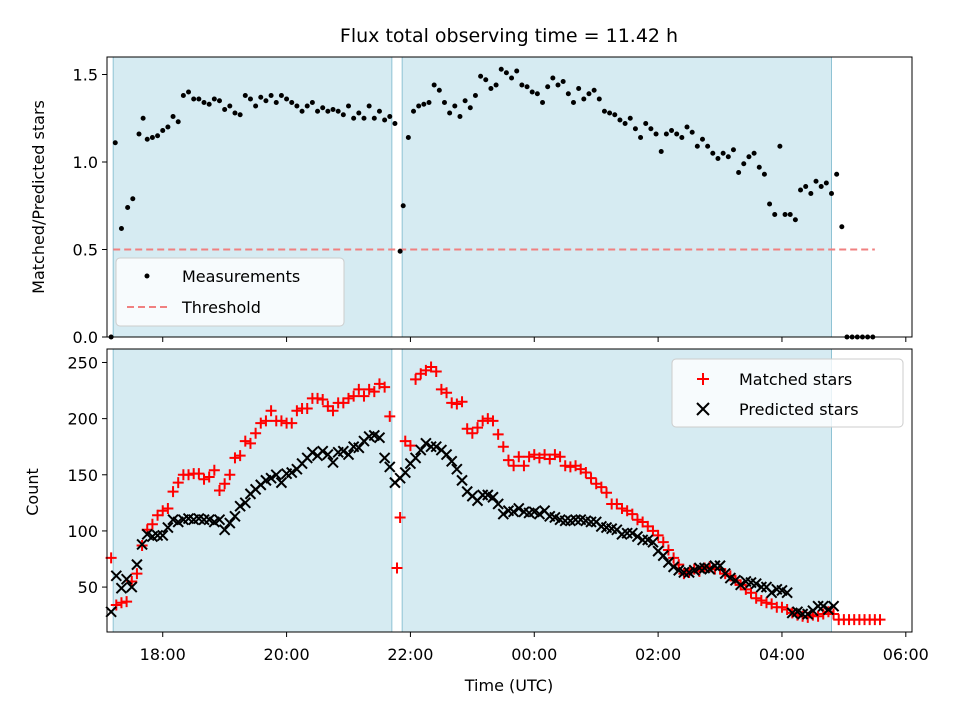  I want to click on x-tick-label-5: 04:00, so click(782, 654).